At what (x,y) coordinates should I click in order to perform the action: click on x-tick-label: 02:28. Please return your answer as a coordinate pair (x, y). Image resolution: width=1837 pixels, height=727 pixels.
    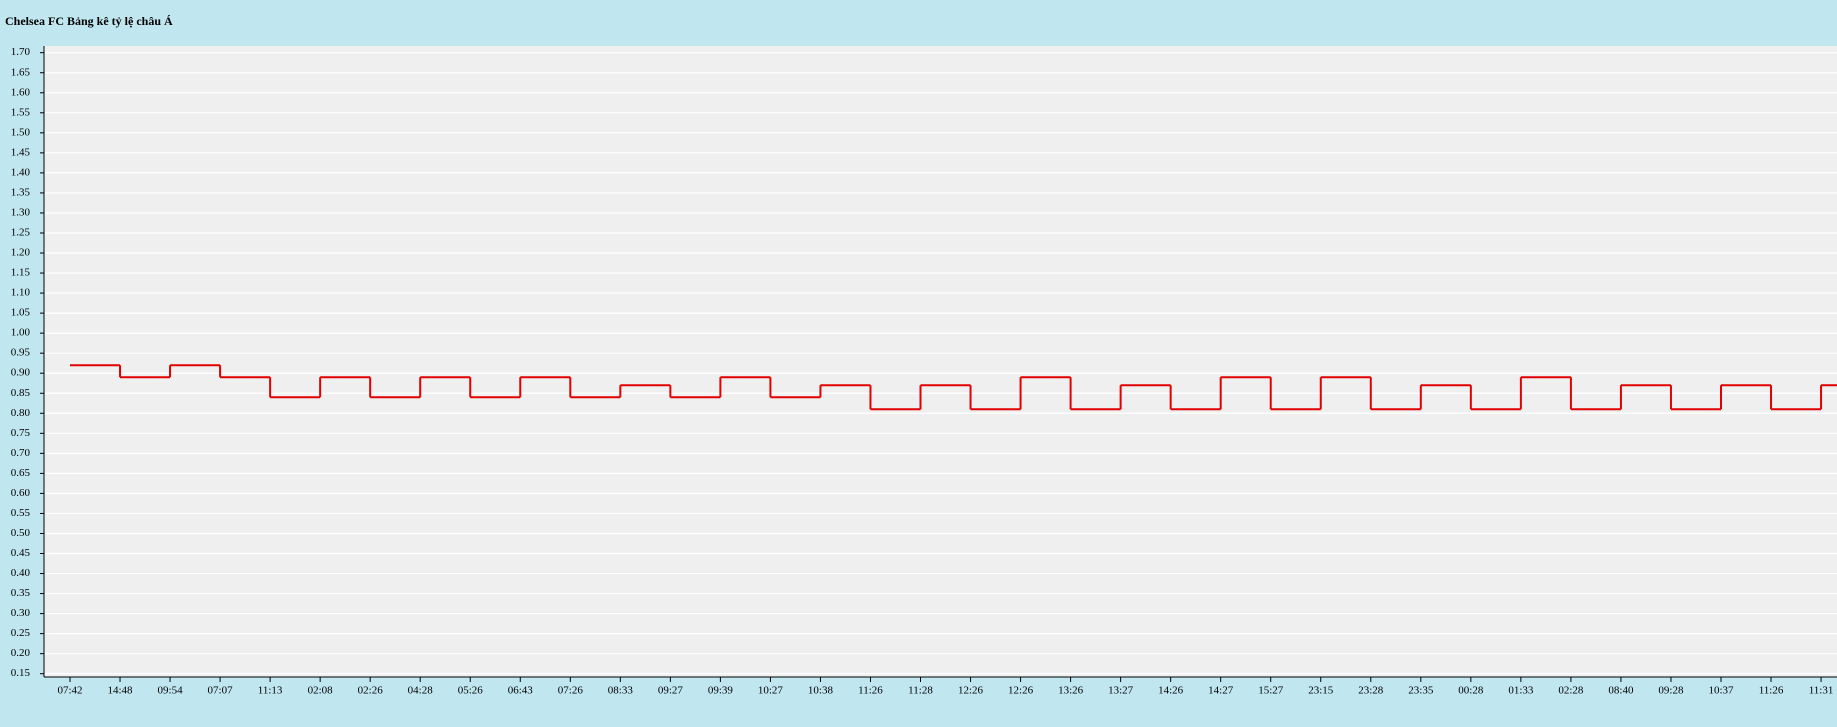
    Looking at the image, I should click on (1571, 691).